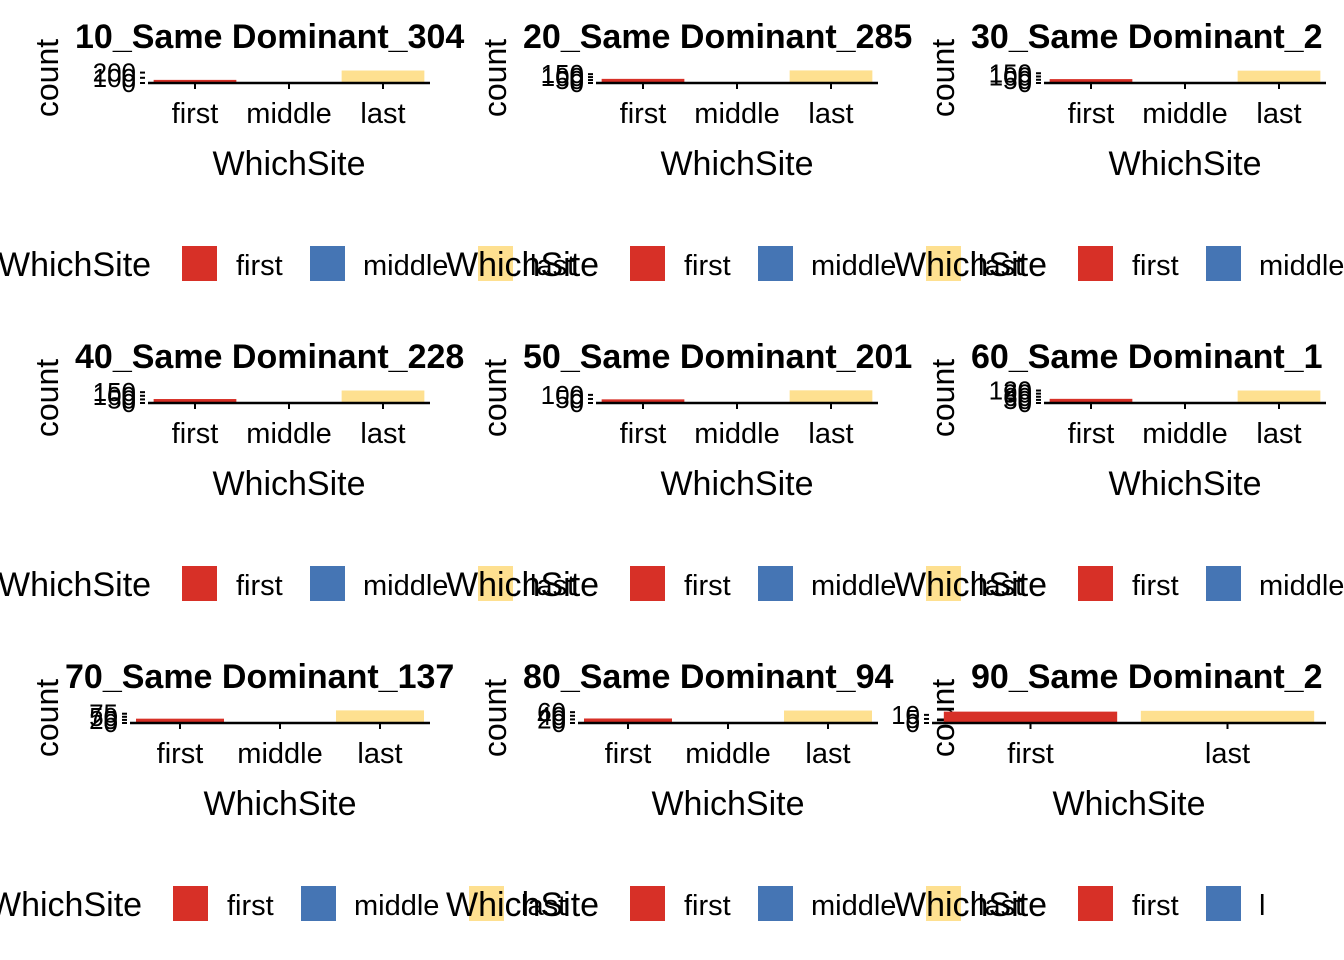 Image resolution: width=1344 pixels, height=960 pixels. What do you see at coordinates (1262, 906) in the screenshot?
I see `legend-label-l: l` at bounding box center [1262, 906].